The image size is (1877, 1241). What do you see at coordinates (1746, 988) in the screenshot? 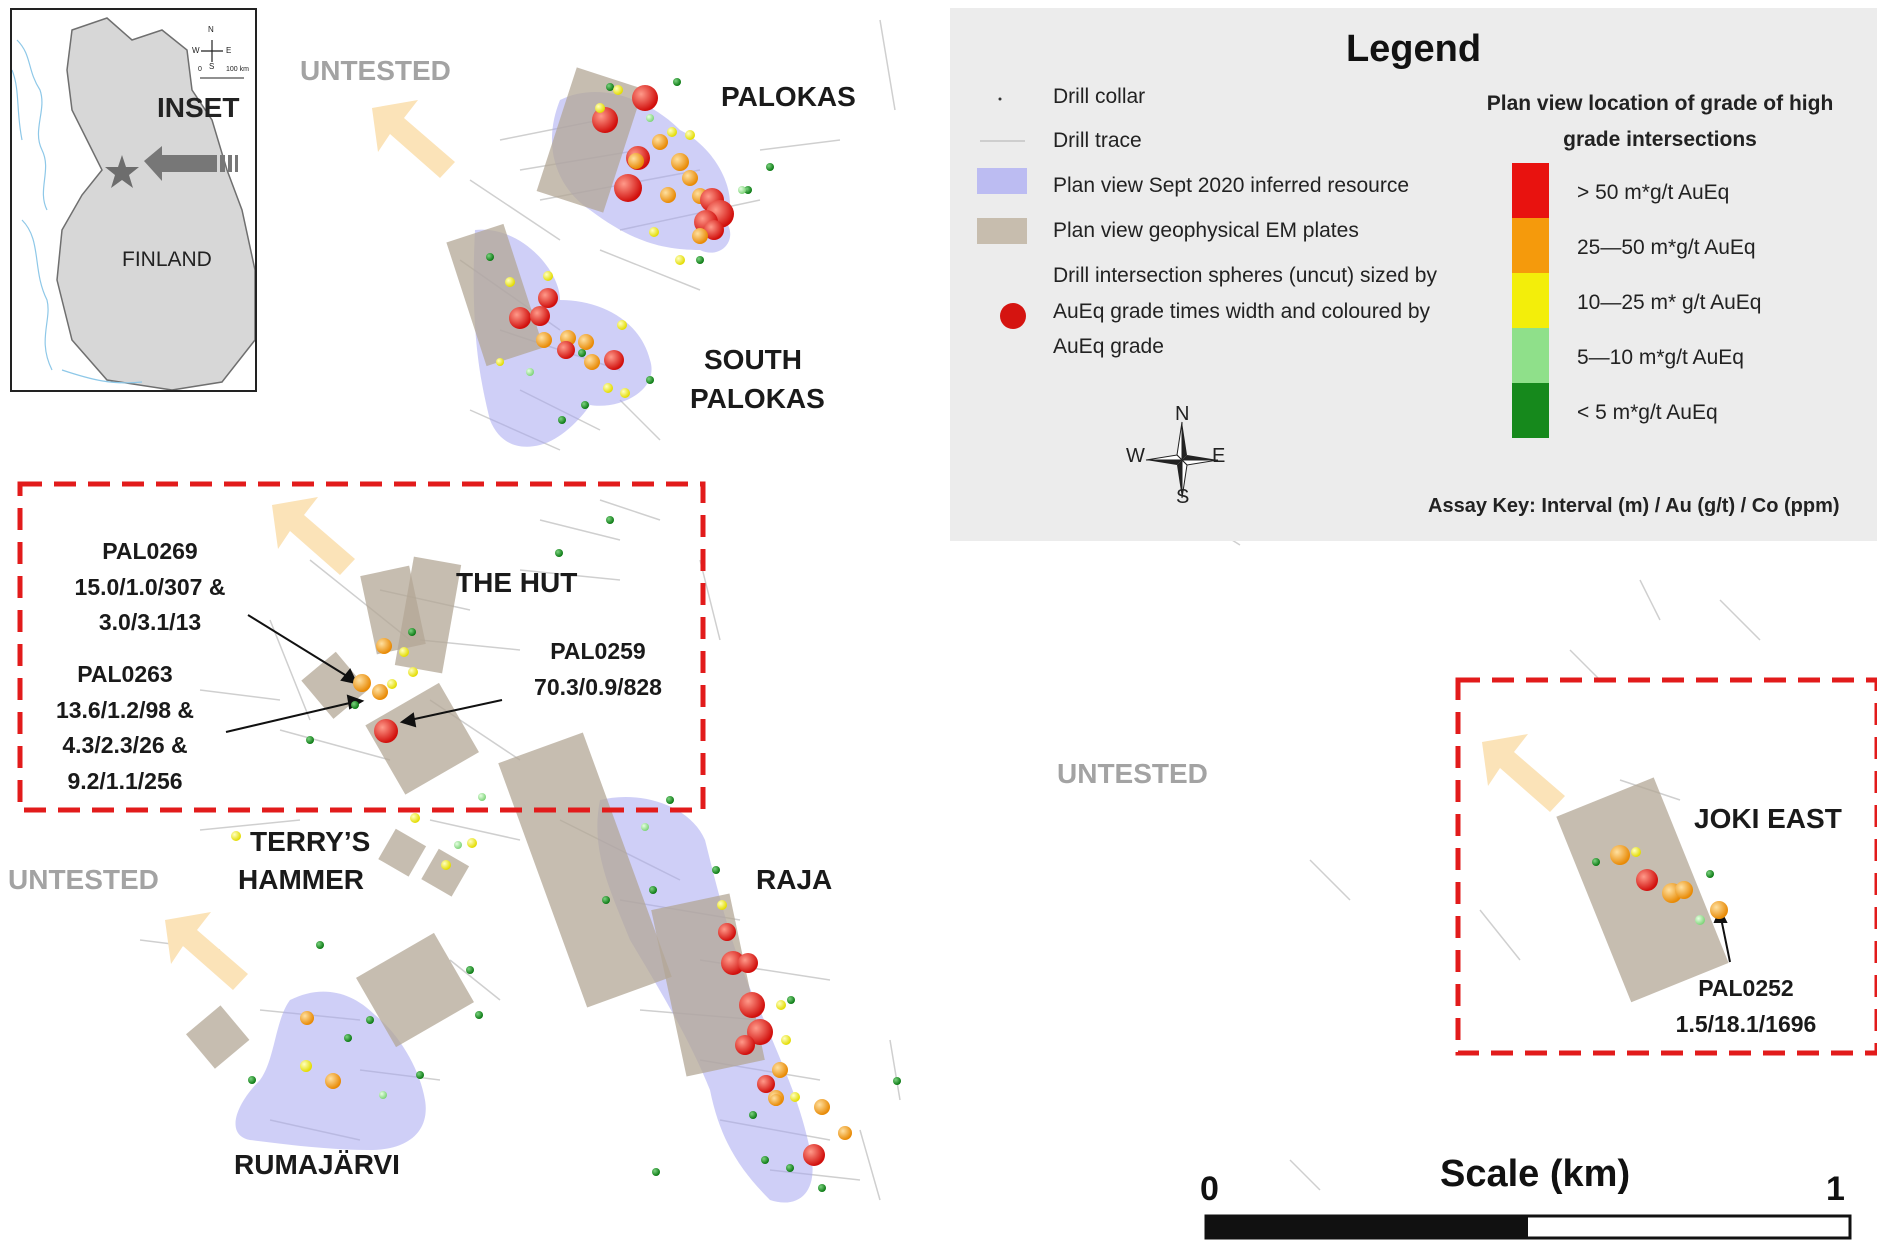
I see `assay-pal0252-hole: PAL0252` at bounding box center [1746, 988].